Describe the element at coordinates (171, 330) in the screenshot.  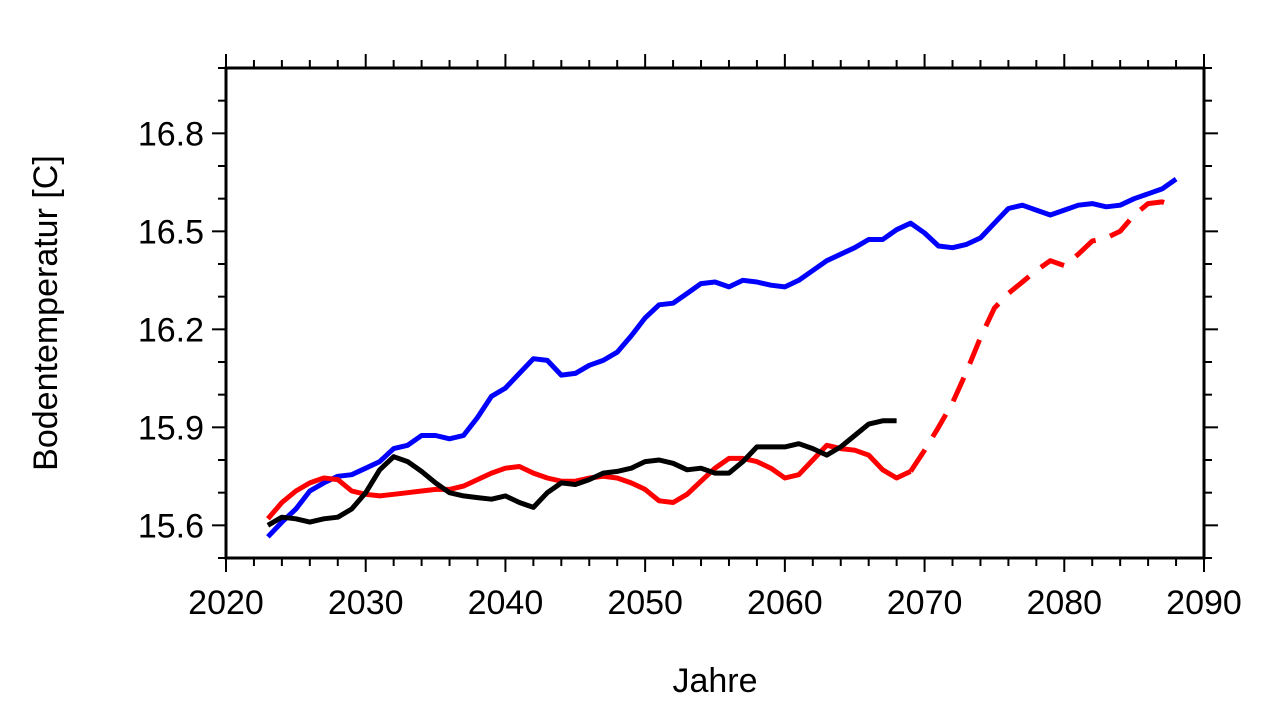
I see `y-tick-label: 16.2` at that location.